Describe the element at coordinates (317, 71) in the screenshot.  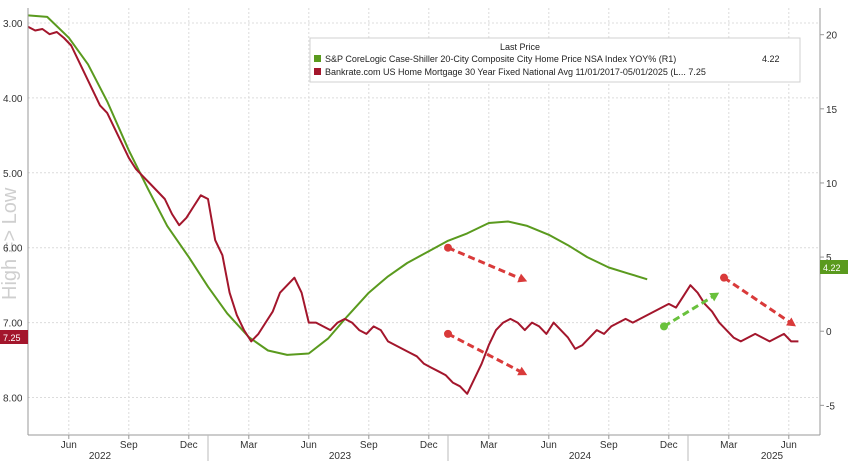
I see `legend-swatch-red` at that location.